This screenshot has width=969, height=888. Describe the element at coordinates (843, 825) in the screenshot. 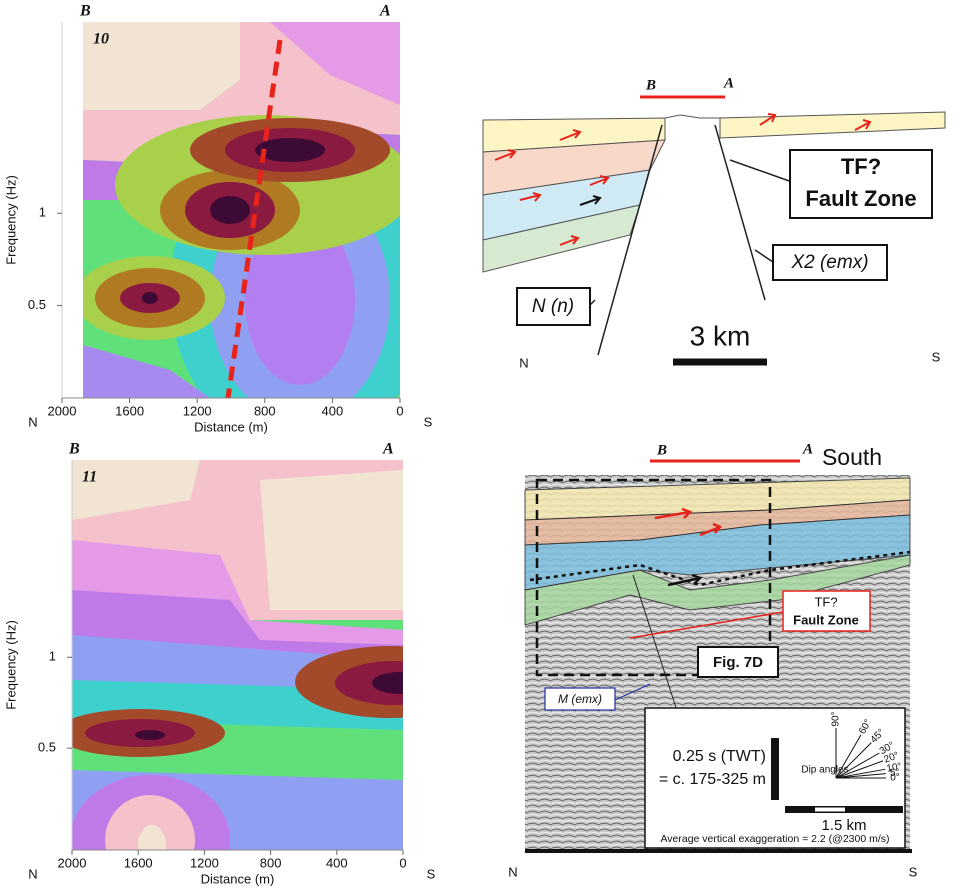

I see `scale-label: 1.5 km` at that location.